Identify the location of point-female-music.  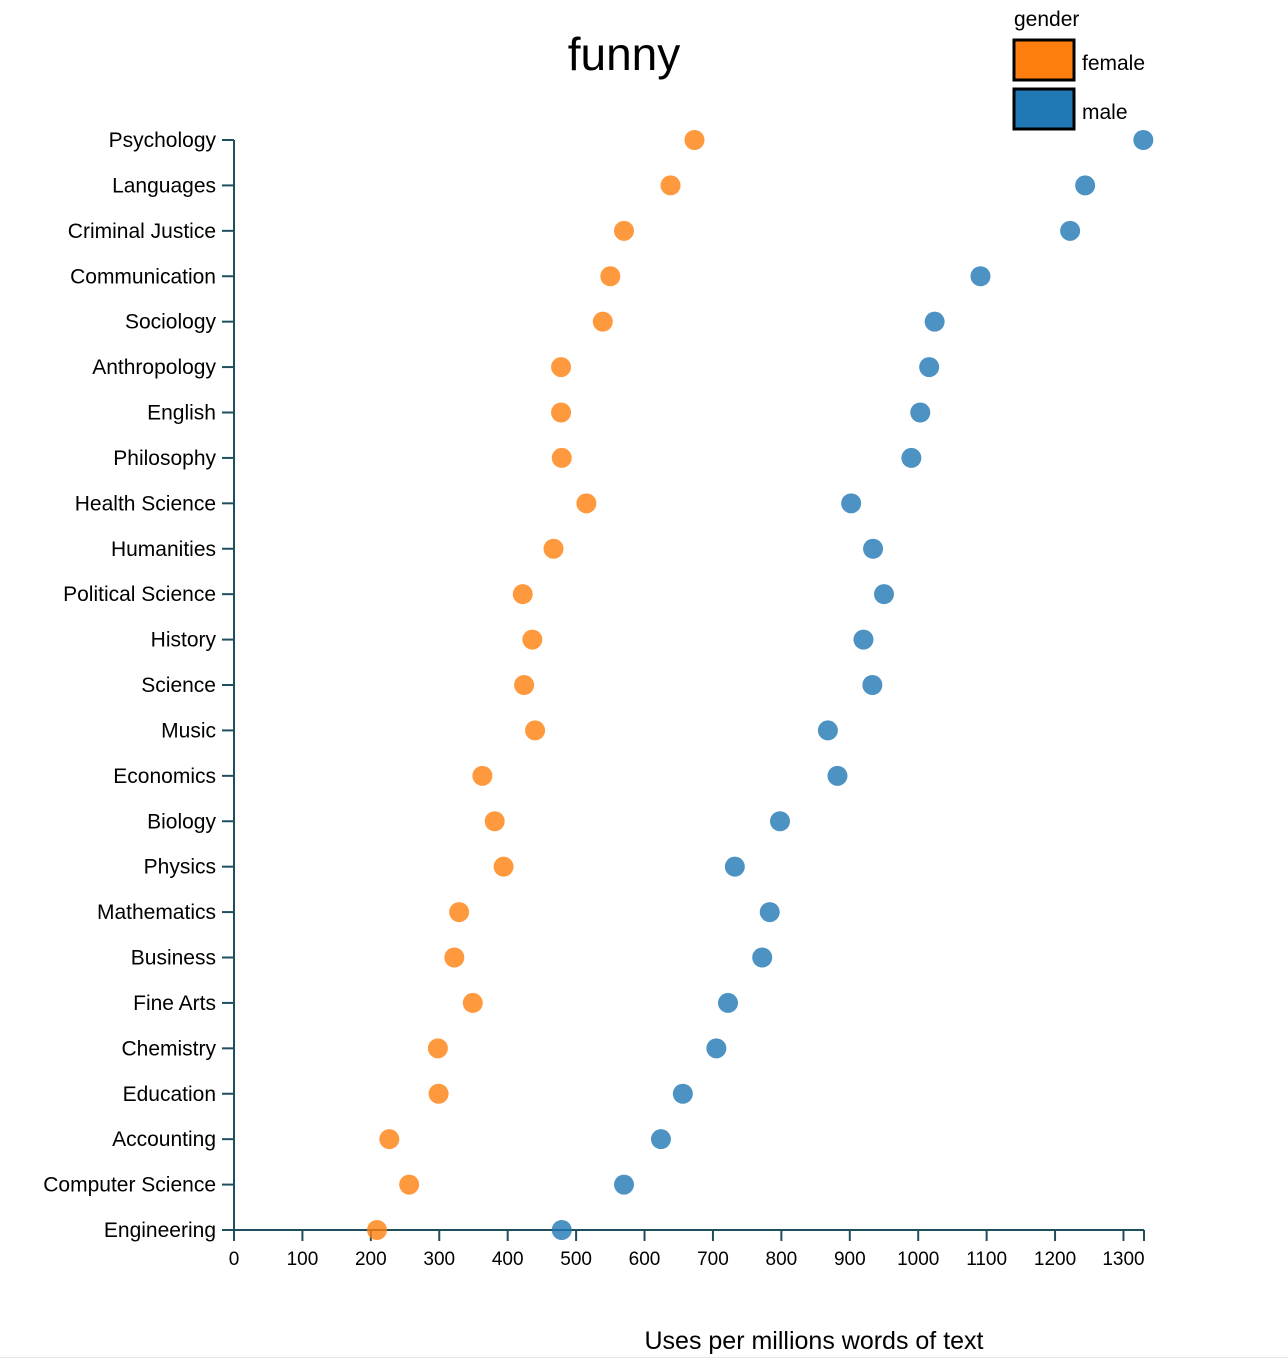
(535, 730).